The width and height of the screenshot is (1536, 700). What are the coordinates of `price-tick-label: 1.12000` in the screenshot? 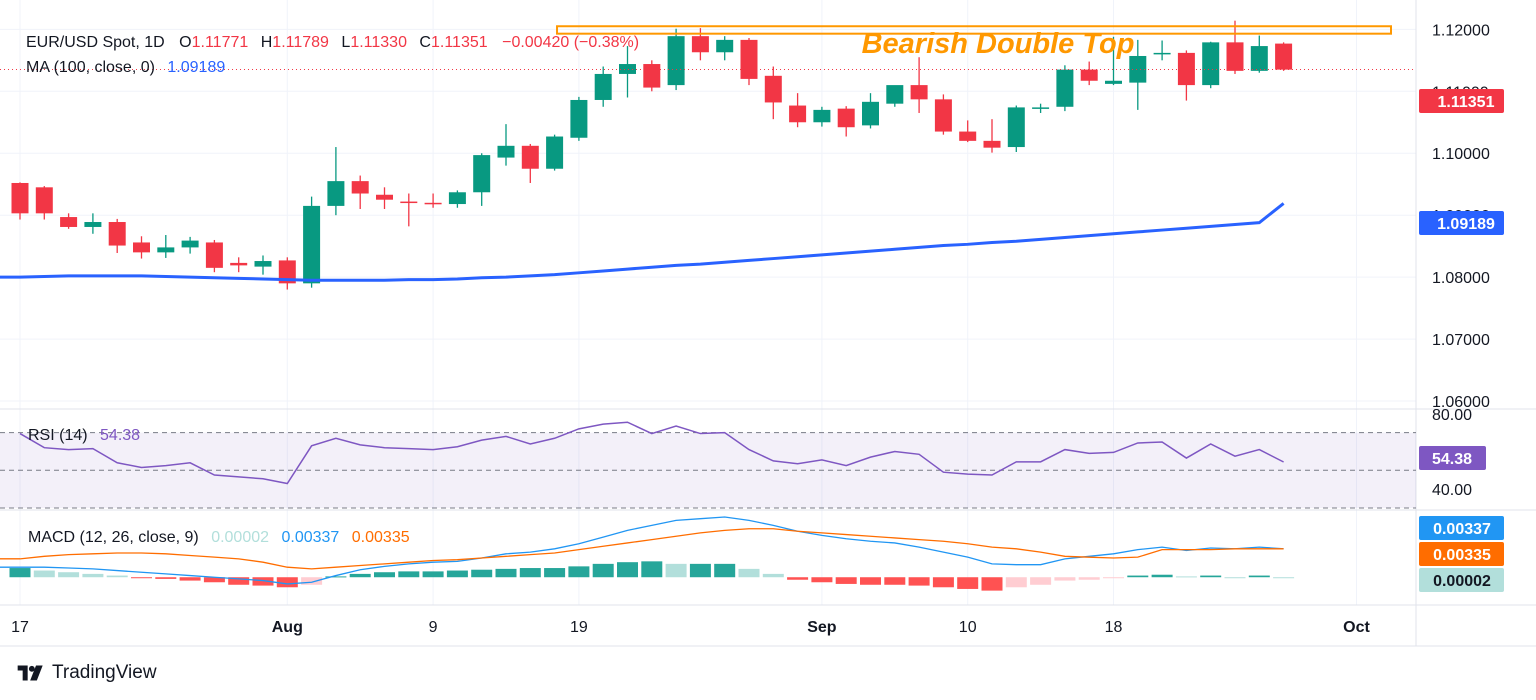 It's located at (1461, 30).